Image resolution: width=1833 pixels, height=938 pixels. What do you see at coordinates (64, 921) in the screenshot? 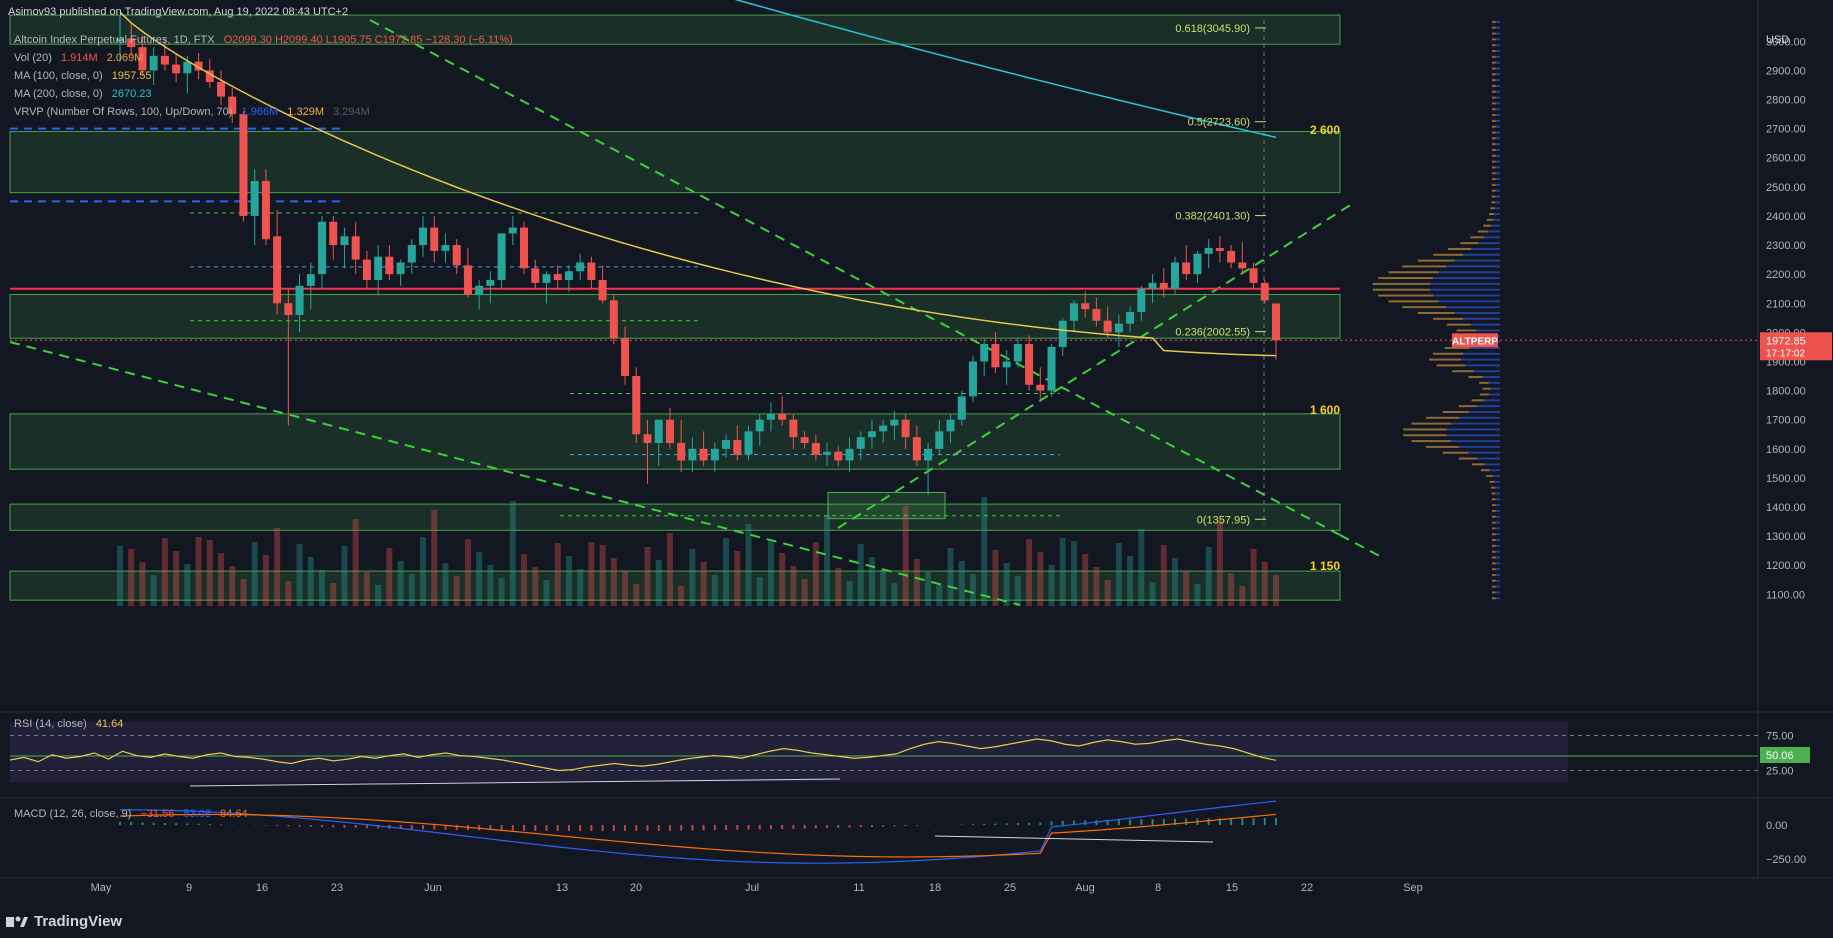
I see `tradingview-logo: TradingView` at bounding box center [64, 921].